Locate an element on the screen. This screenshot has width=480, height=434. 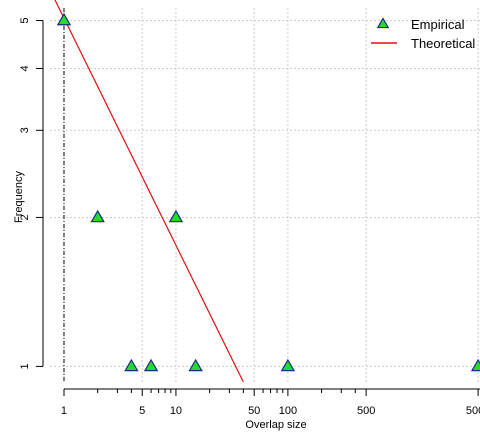
x-tick-label: 5 is located at coordinates (142, 411).